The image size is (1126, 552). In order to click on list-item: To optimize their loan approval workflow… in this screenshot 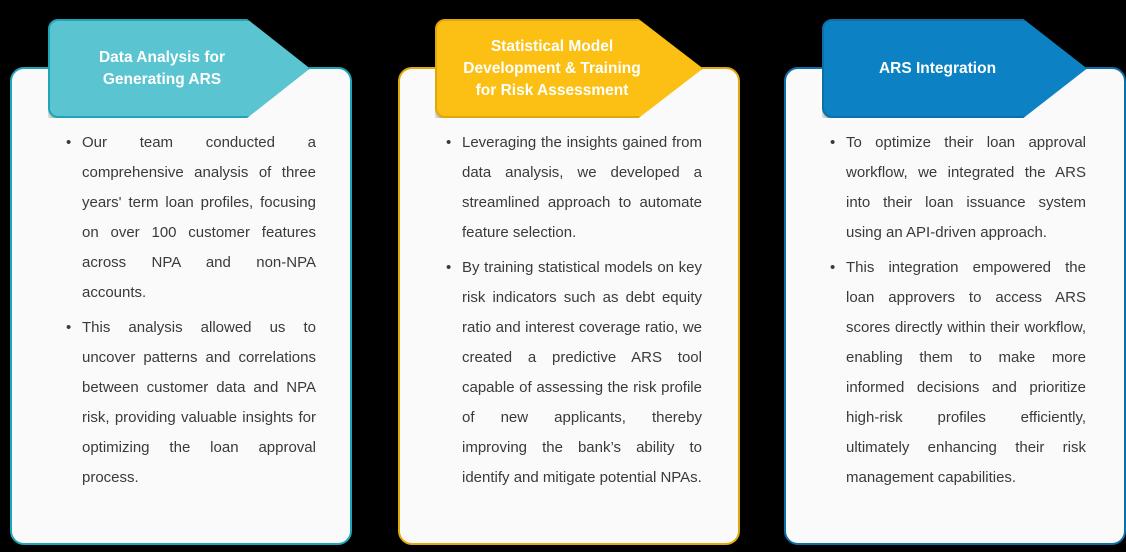, I will do `click(957, 188)`.